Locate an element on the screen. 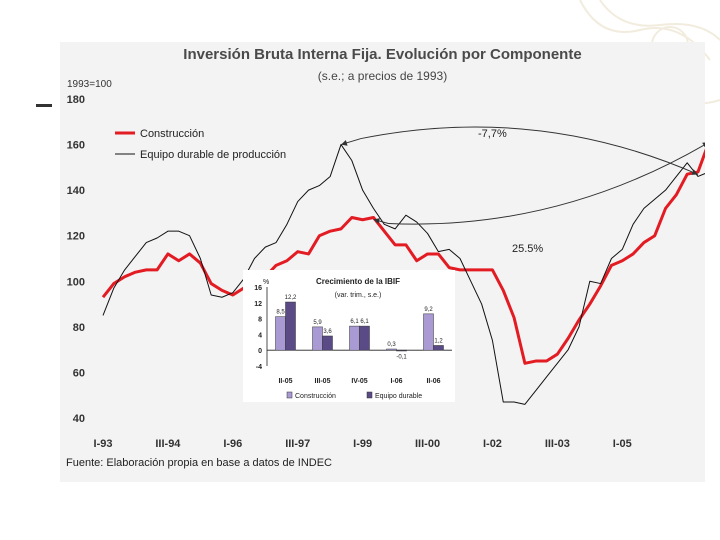  inset-subtitle: (var. trim., s.e.) is located at coordinates (358, 295).